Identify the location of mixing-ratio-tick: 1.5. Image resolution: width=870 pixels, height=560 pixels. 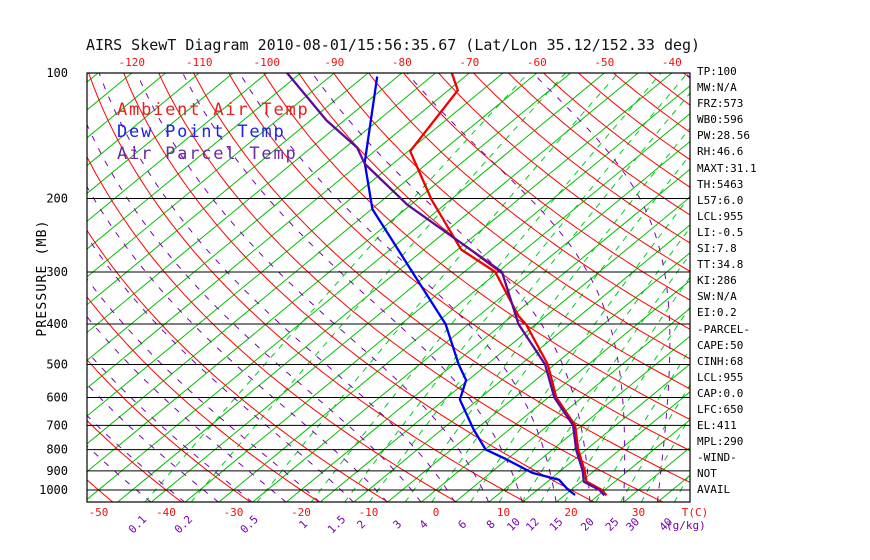
(336, 524).